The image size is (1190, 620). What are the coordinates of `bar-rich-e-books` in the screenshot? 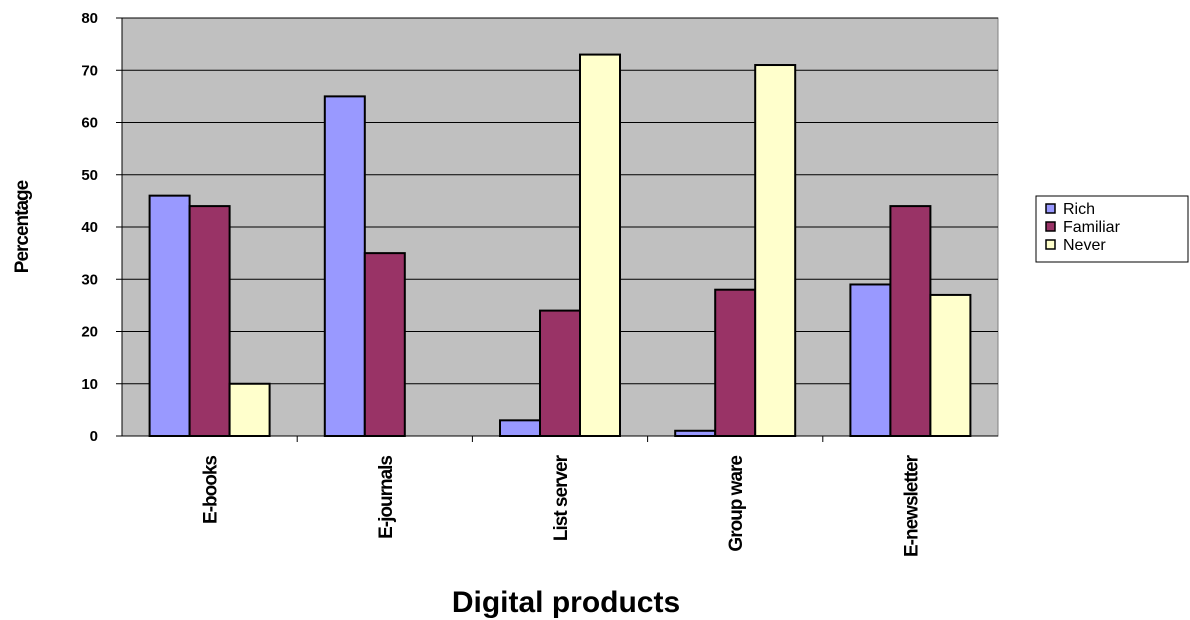 It's located at (169, 315).